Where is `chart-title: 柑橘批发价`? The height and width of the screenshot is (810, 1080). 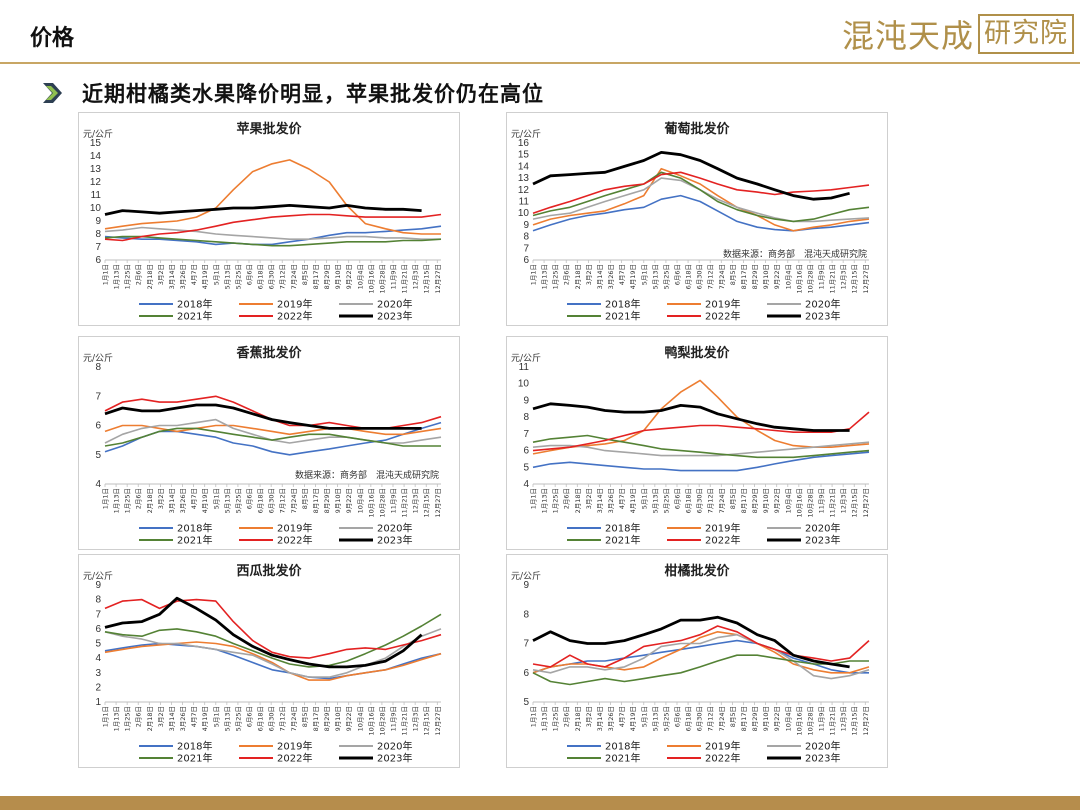
chart-title: 柑橘批发价 is located at coordinates (697, 571).